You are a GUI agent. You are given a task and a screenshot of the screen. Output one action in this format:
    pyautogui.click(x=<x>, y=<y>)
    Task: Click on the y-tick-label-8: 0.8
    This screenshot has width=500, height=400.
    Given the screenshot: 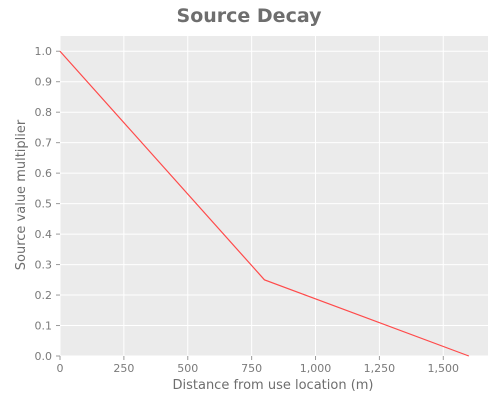 What is the action you would take?
    pyautogui.click(x=44, y=112)
    